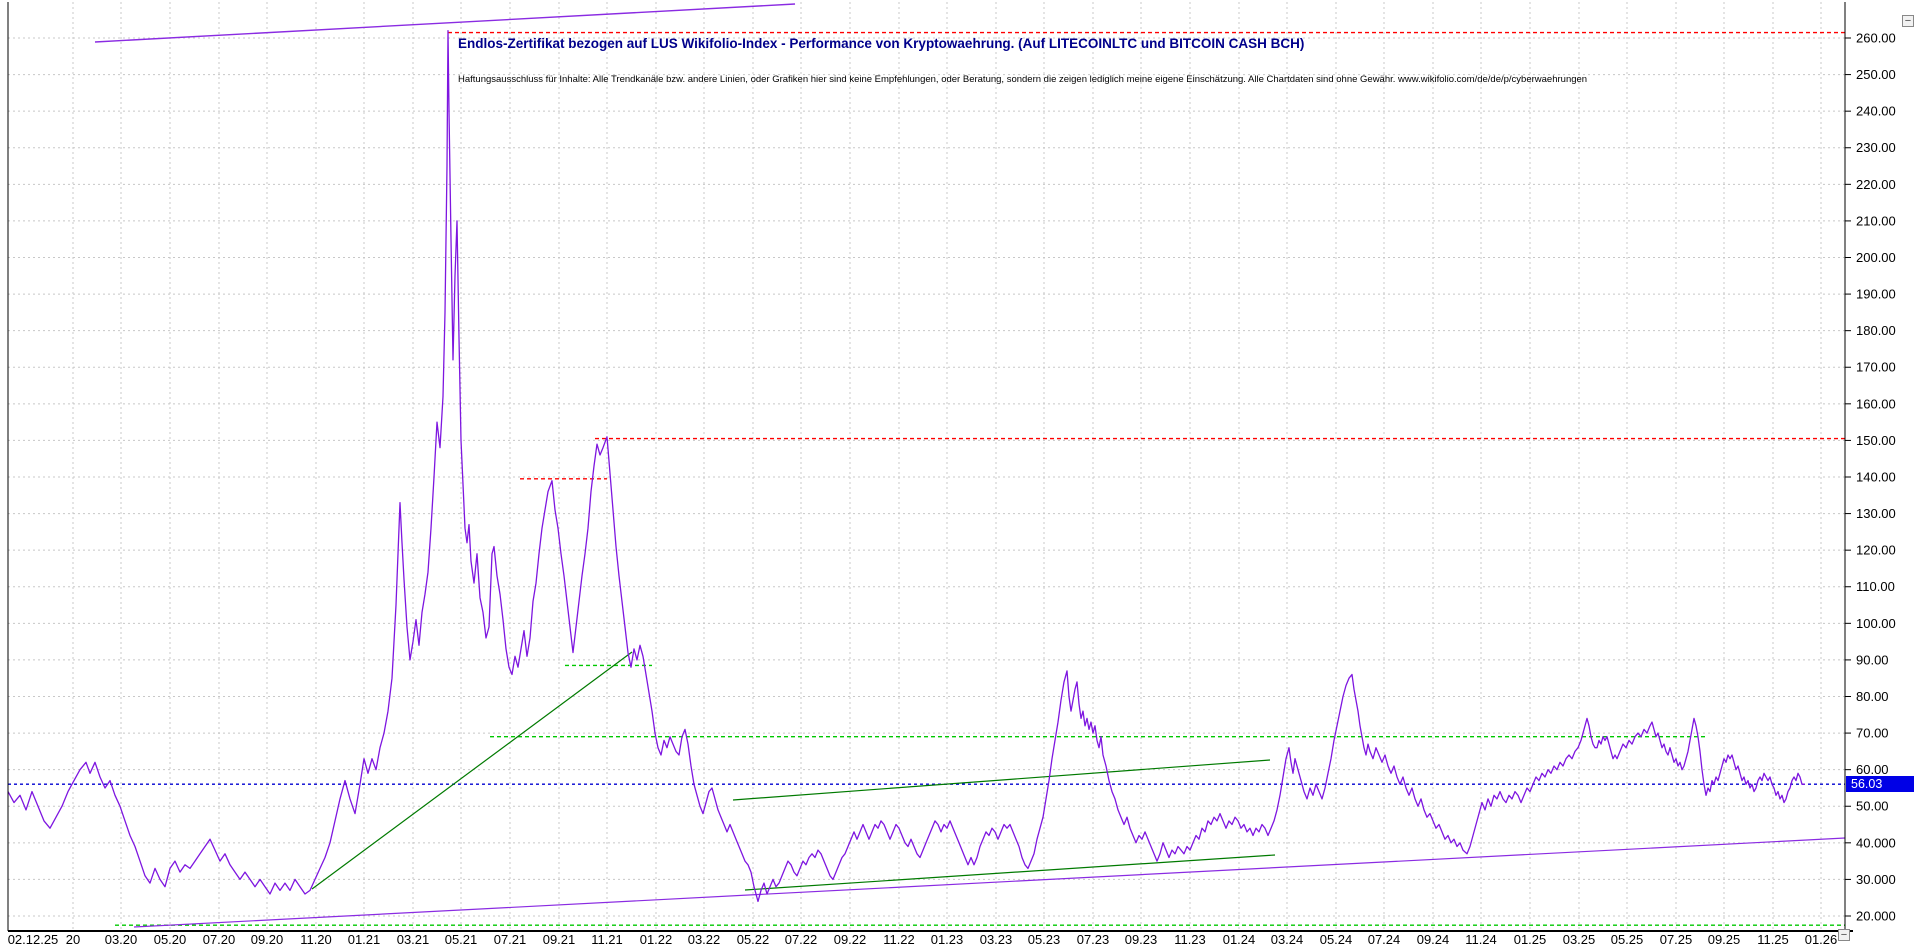 The image size is (1916, 948). What do you see at coordinates (445, 23) in the screenshot?
I see `trend-purple-upper` at bounding box center [445, 23].